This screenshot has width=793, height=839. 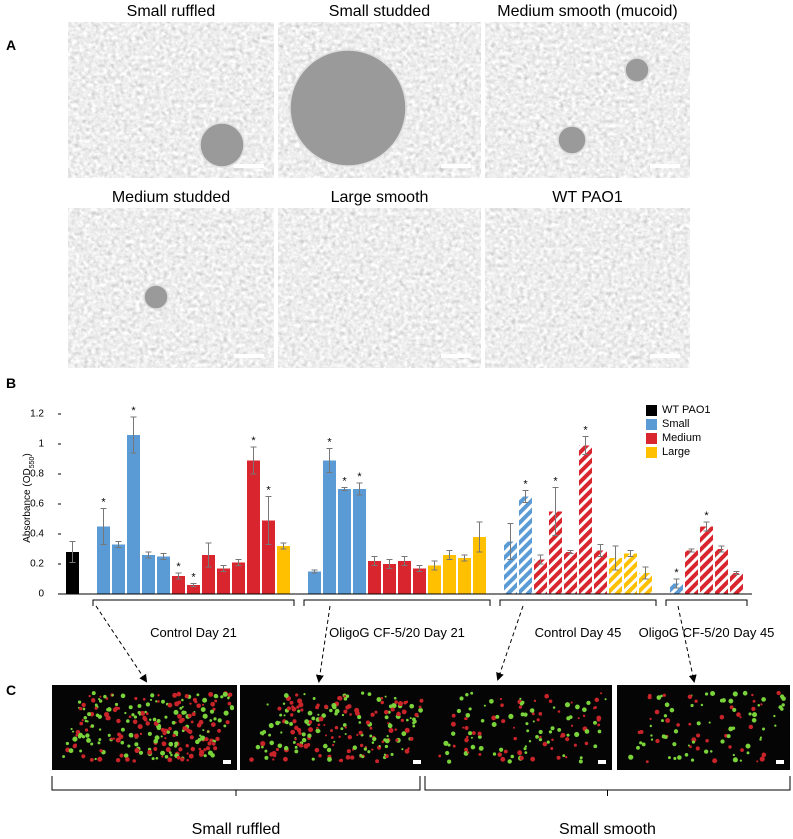 I want to click on y-tick-label: 0, so click(x=41, y=594).